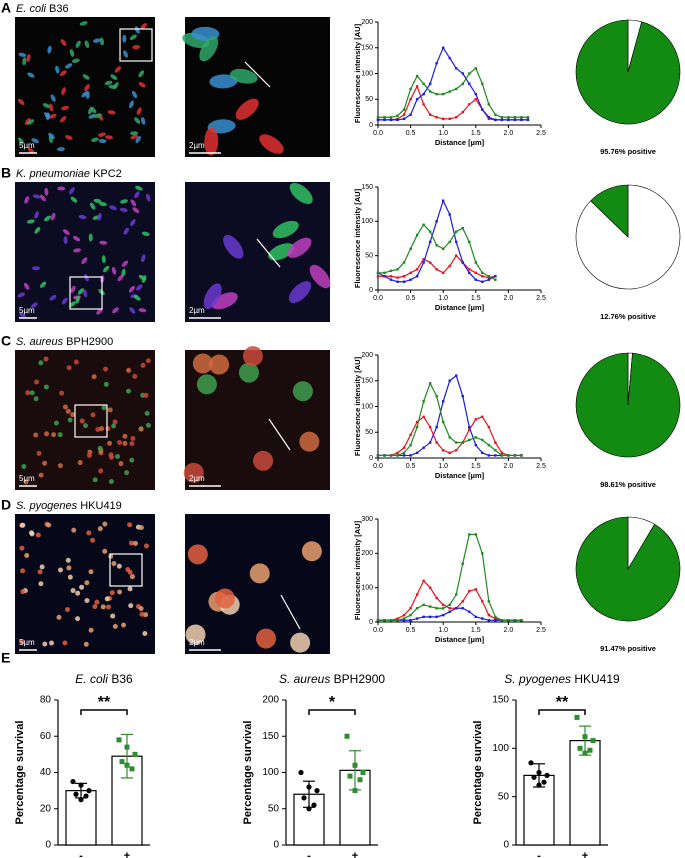 This screenshot has height=858, width=685. What do you see at coordinates (541, 298) in the screenshot?
I see `x-tick-label: 2.5` at bounding box center [541, 298].